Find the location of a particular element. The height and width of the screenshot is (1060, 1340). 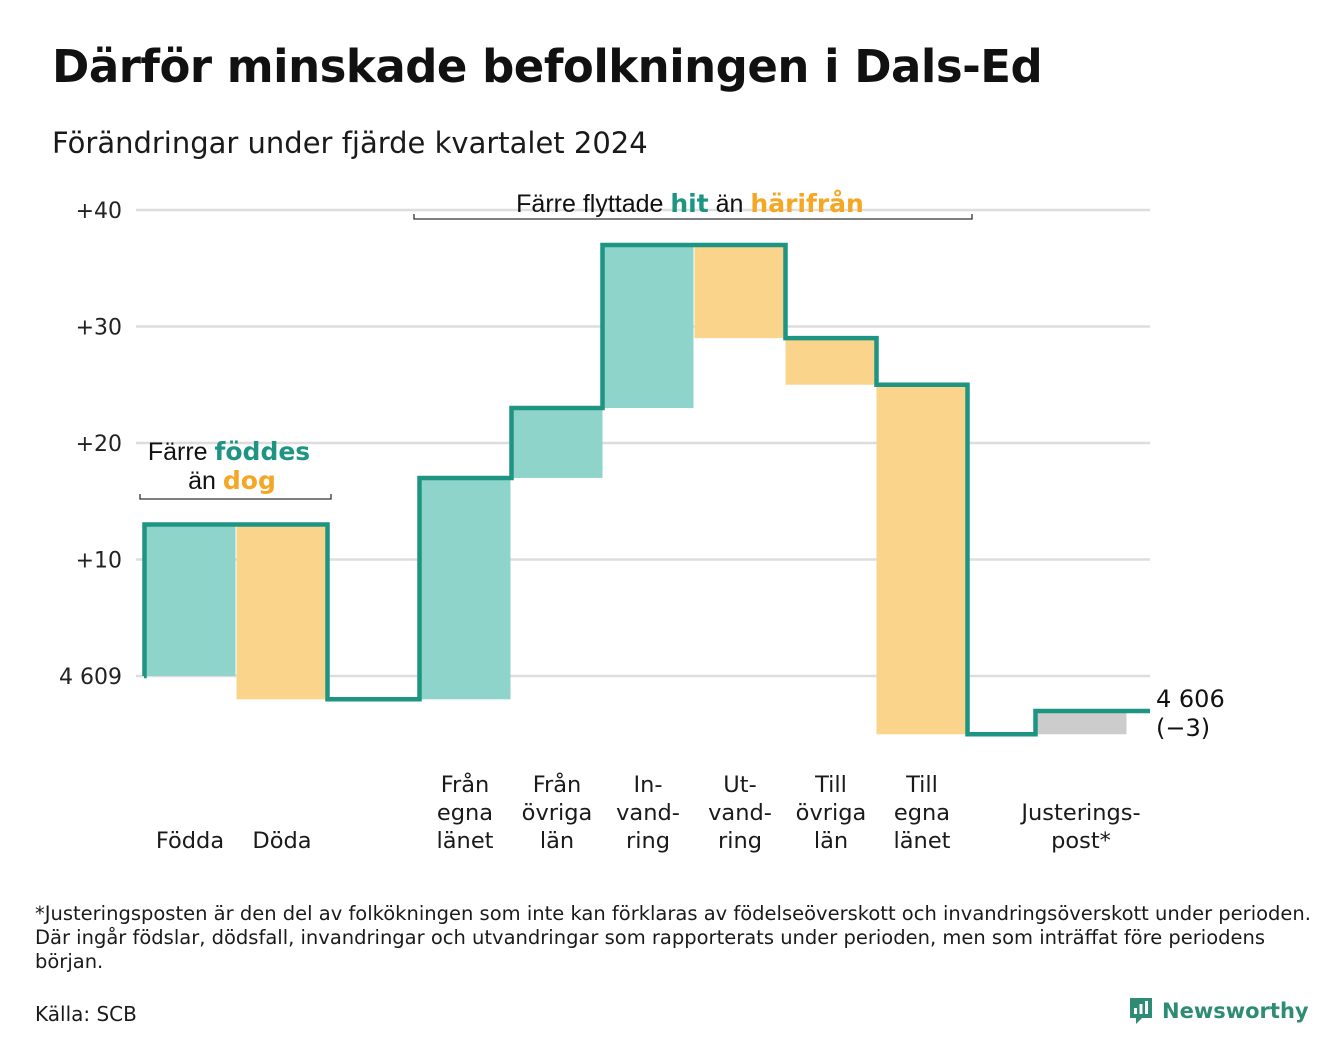

annotation-text-part: hit is located at coordinates (689, 203).